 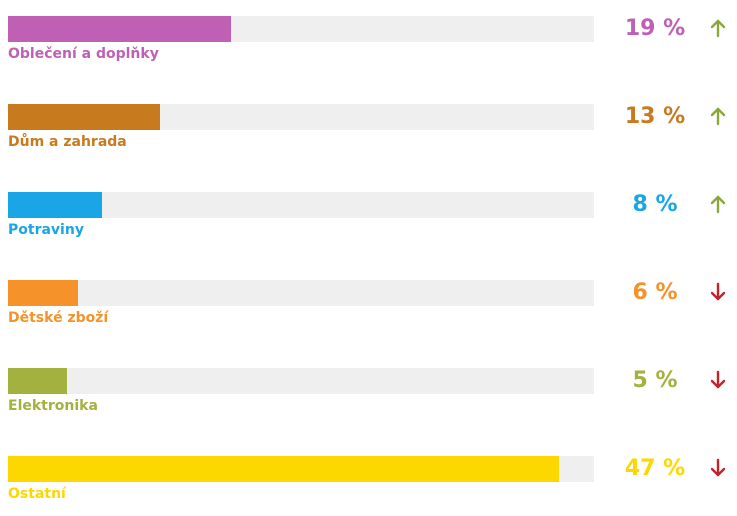 What do you see at coordinates (67, 142) in the screenshot?
I see `category-label: Dům a zahrada` at bounding box center [67, 142].